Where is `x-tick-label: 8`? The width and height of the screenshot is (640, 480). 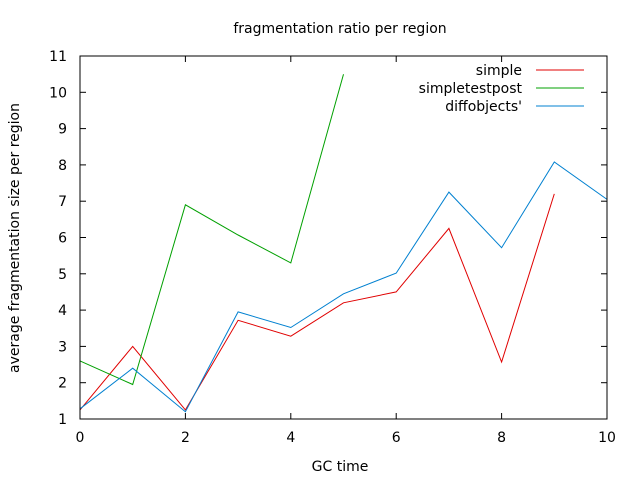 x-tick-label: 8 is located at coordinates (501, 438).